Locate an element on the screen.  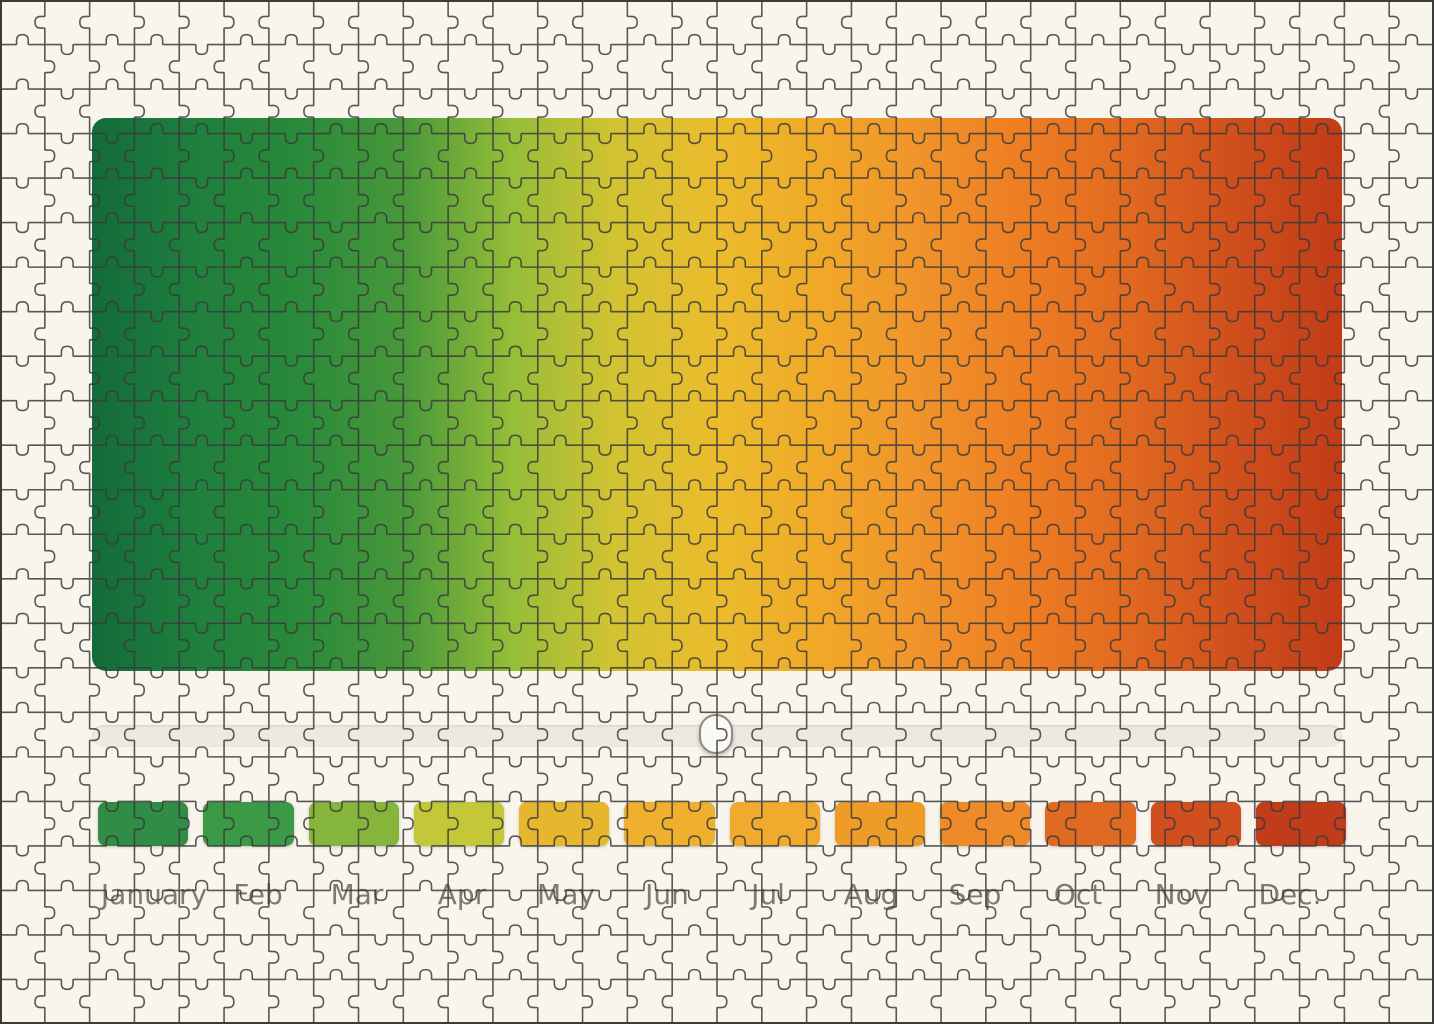
month-label-jul: Jul is located at coordinates (768, 894).